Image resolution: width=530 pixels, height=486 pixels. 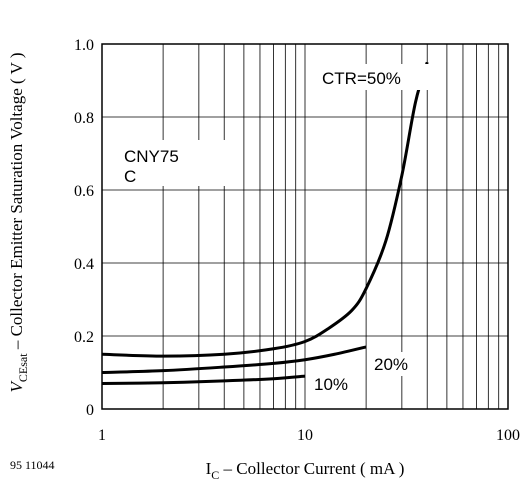 I want to click on y-tick-label: 0.8, so click(x=84, y=118).